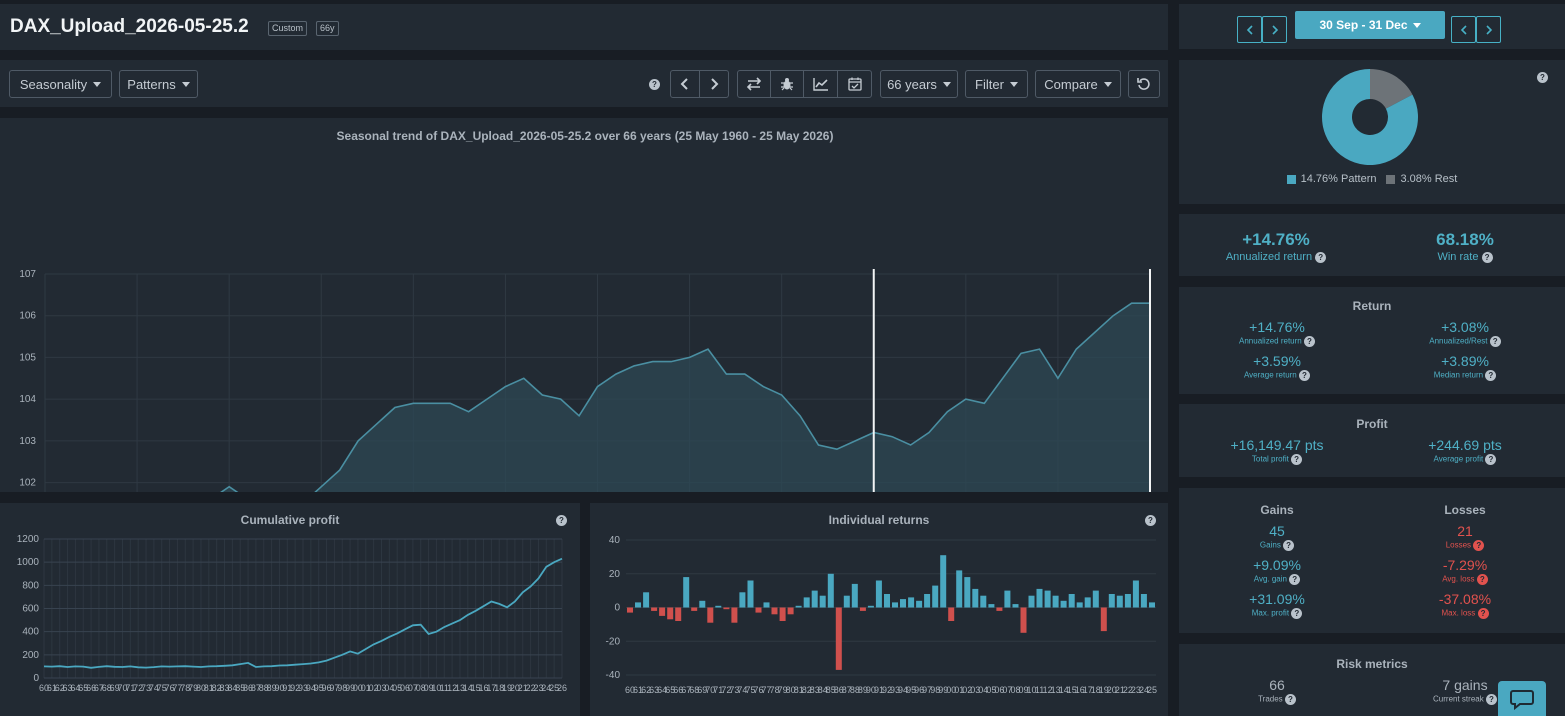 The image size is (1565, 716). What do you see at coordinates (122, 688) in the screenshot?
I see `x-tick-label: 70` at bounding box center [122, 688].